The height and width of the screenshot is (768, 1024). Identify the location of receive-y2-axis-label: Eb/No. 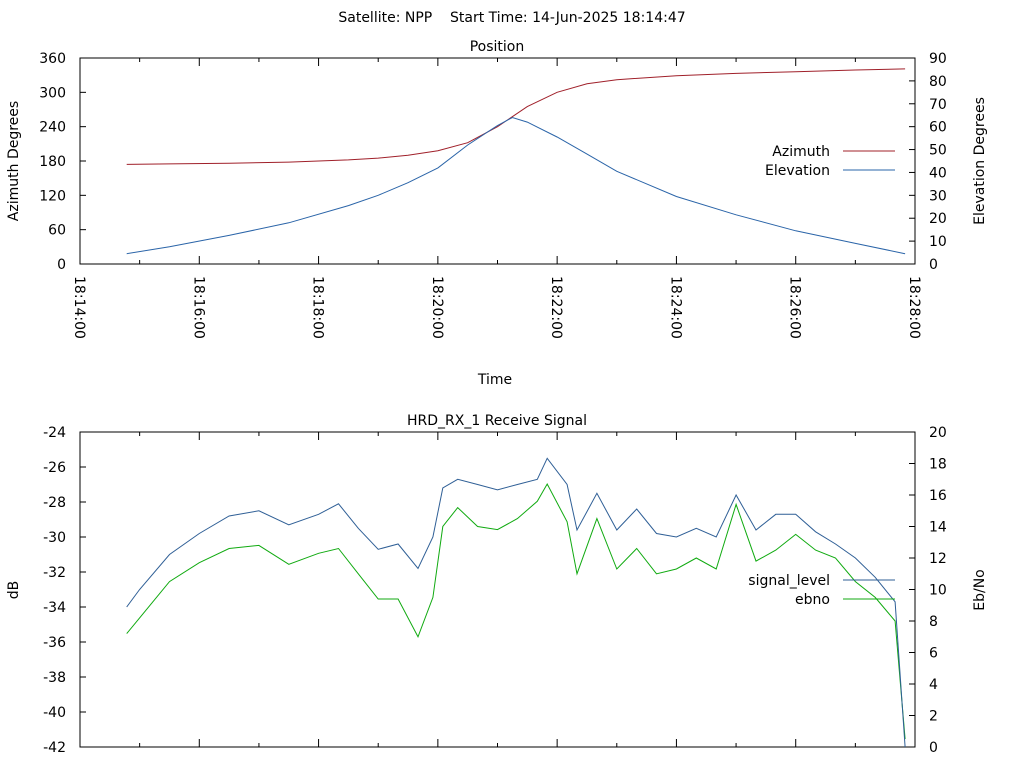
(980, 590).